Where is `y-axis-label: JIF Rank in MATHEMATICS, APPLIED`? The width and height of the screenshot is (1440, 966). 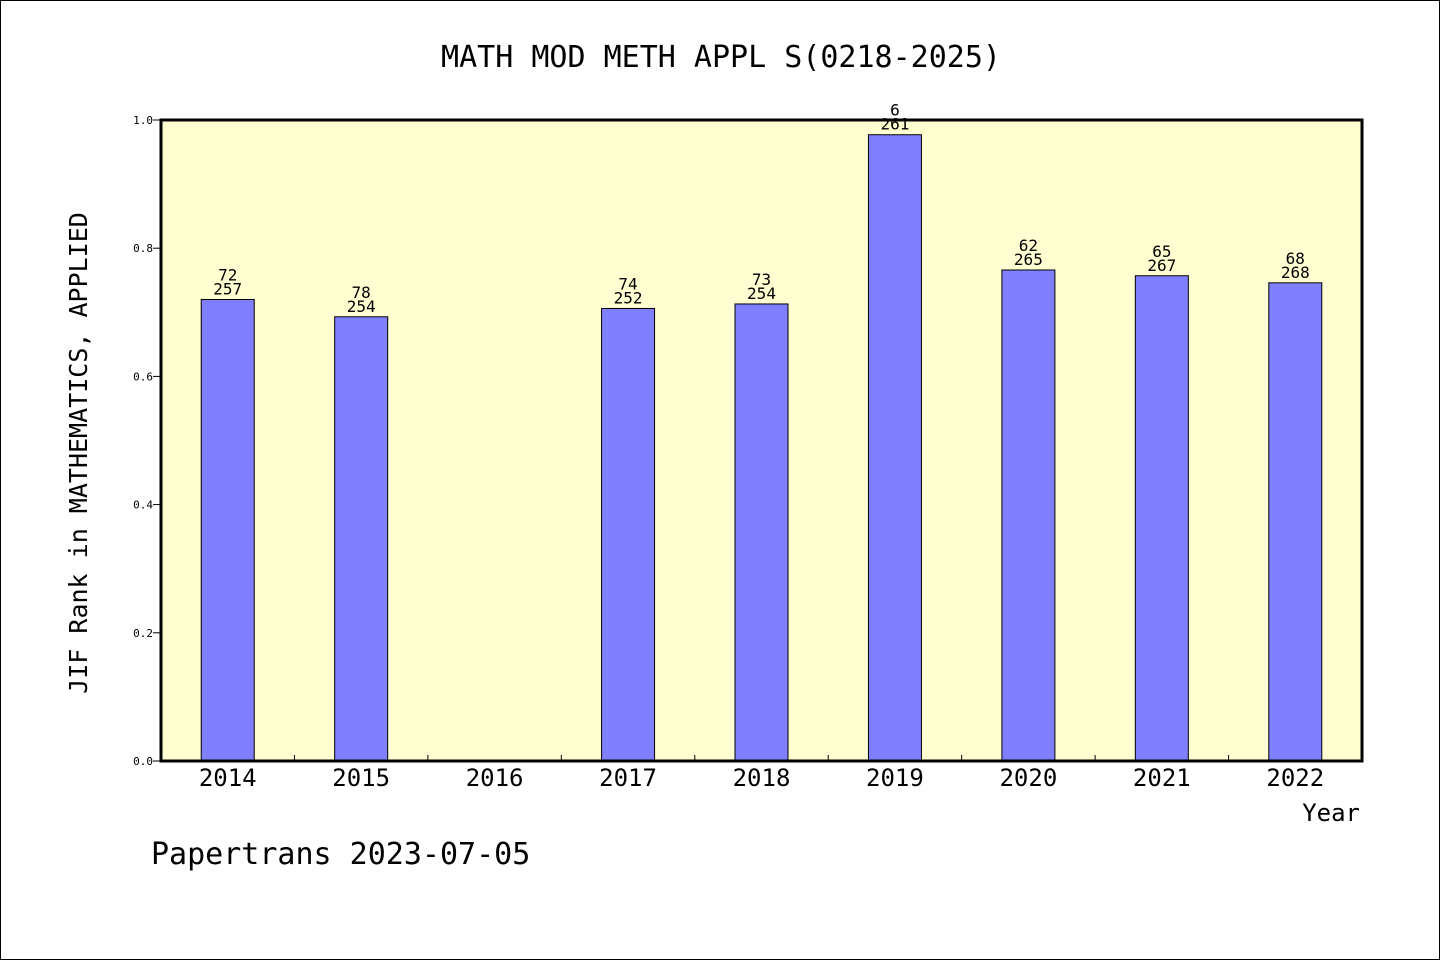 y-axis-label: JIF Rank in MATHEMATICS, APPLIED is located at coordinates (78, 453).